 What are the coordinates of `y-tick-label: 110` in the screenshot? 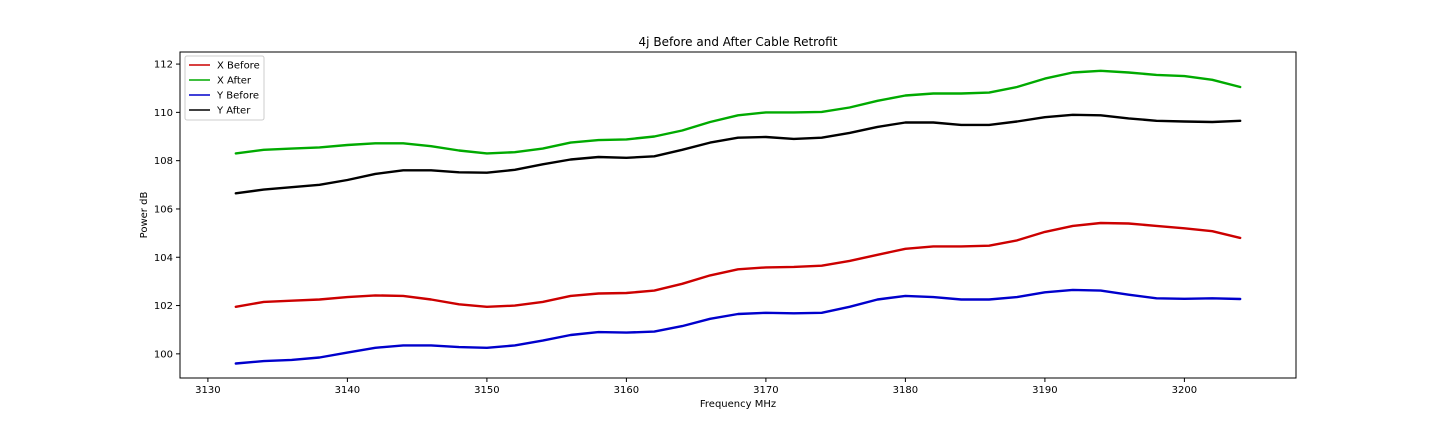 It's located at (163, 113).